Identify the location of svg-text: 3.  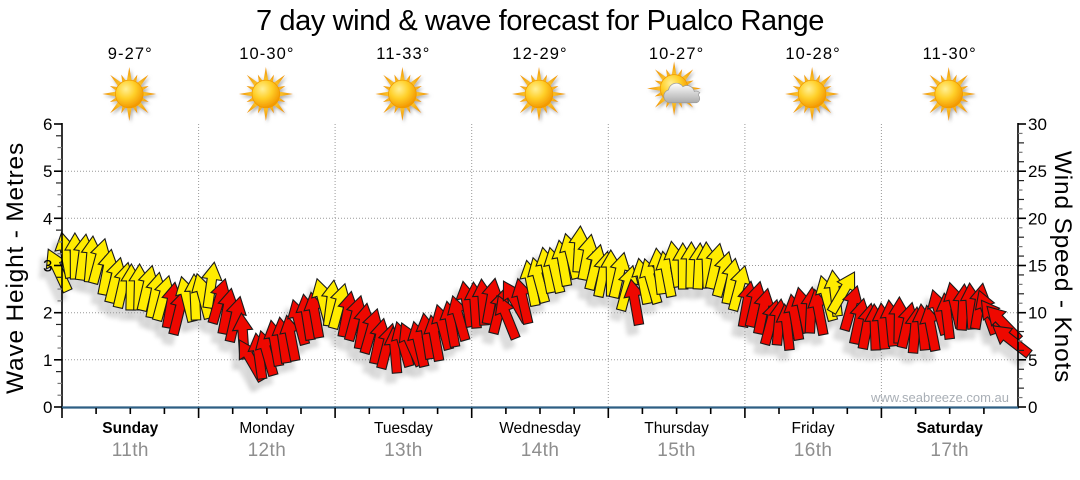
(47, 266).